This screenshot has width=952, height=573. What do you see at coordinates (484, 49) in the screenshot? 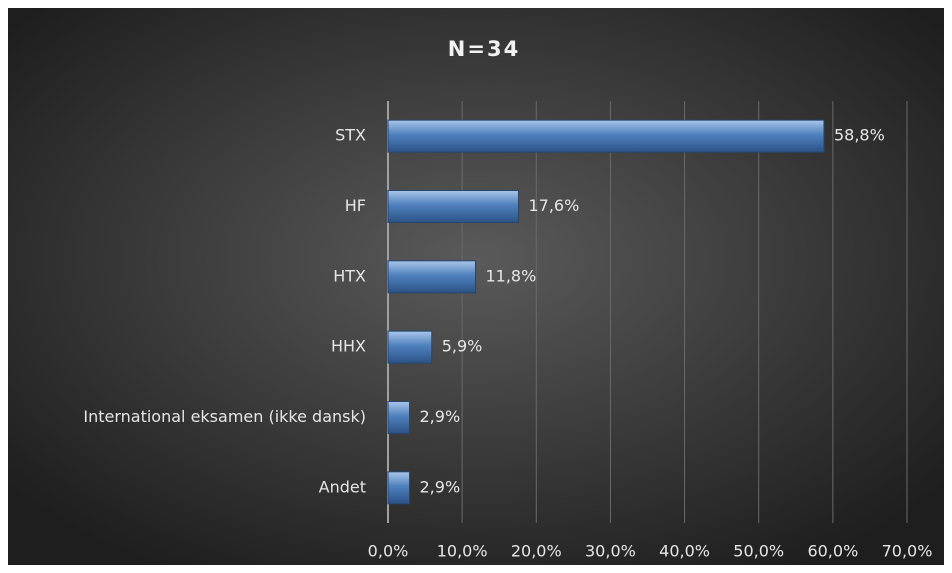
I see `chart-title: N=34` at bounding box center [484, 49].